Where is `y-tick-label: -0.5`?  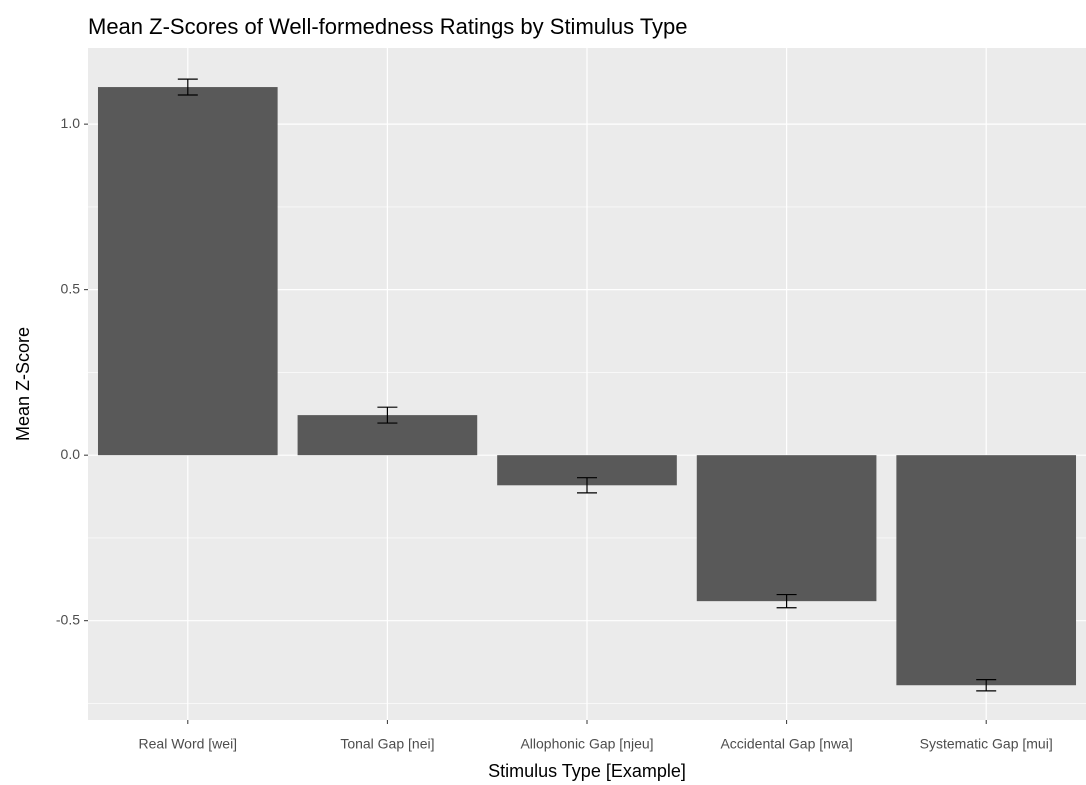 y-tick-label: -0.5 is located at coordinates (68, 619).